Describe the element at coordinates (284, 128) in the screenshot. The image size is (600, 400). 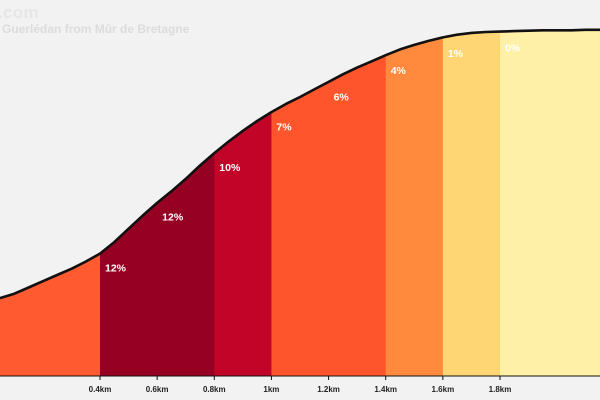
I see `gradient-label: 7%` at that location.